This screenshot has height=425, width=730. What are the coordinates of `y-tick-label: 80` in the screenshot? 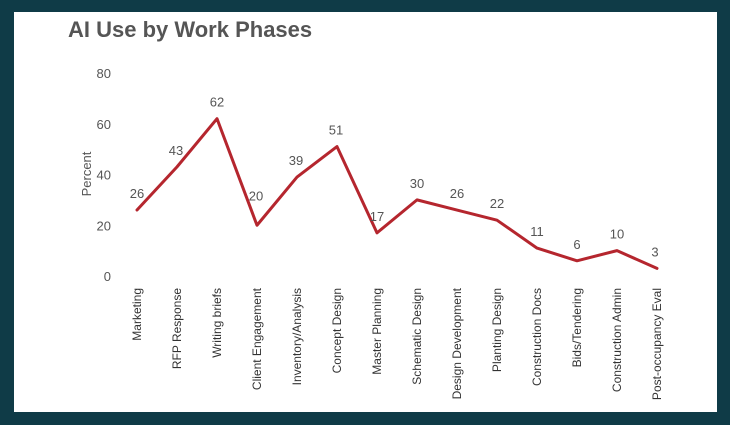 It's located at (104, 73).